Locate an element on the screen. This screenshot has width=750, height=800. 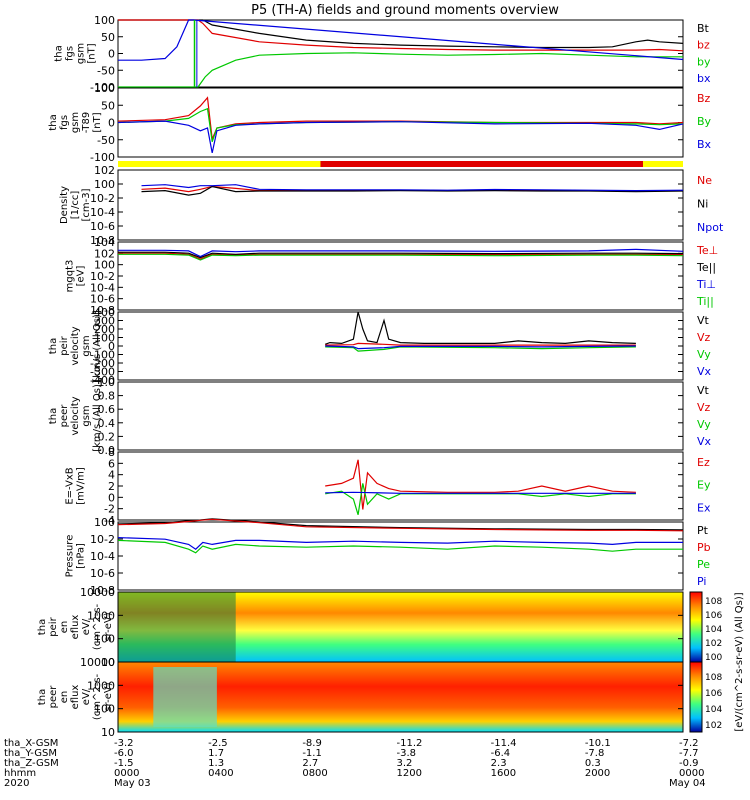
x-axis-value: -3.2 is located at coordinates (124, 743).